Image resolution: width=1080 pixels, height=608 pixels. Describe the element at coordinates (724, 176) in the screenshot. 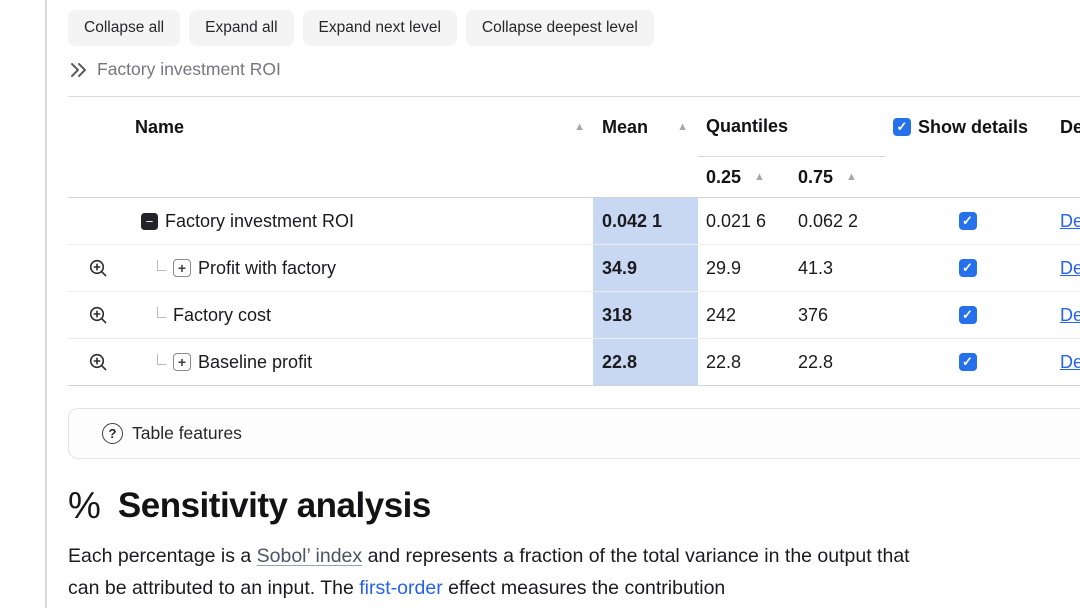

I see `q25-header-label: 0.25` at that location.